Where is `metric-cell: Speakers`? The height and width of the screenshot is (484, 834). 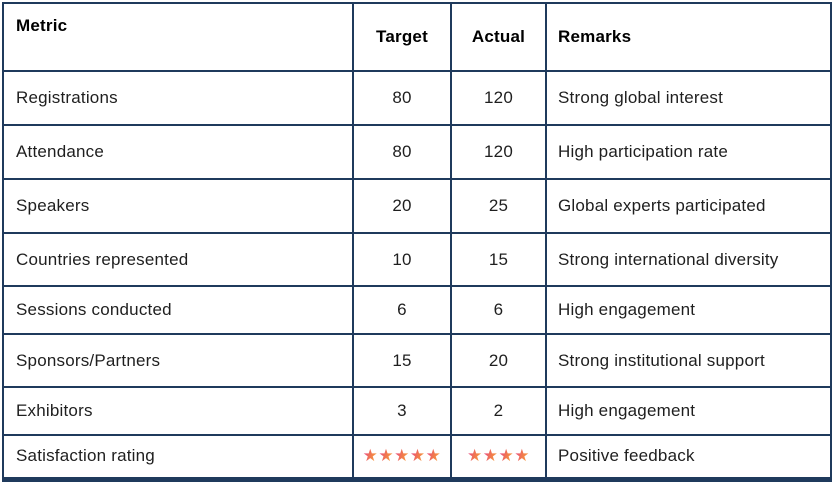 metric-cell: Speakers is located at coordinates (178, 206).